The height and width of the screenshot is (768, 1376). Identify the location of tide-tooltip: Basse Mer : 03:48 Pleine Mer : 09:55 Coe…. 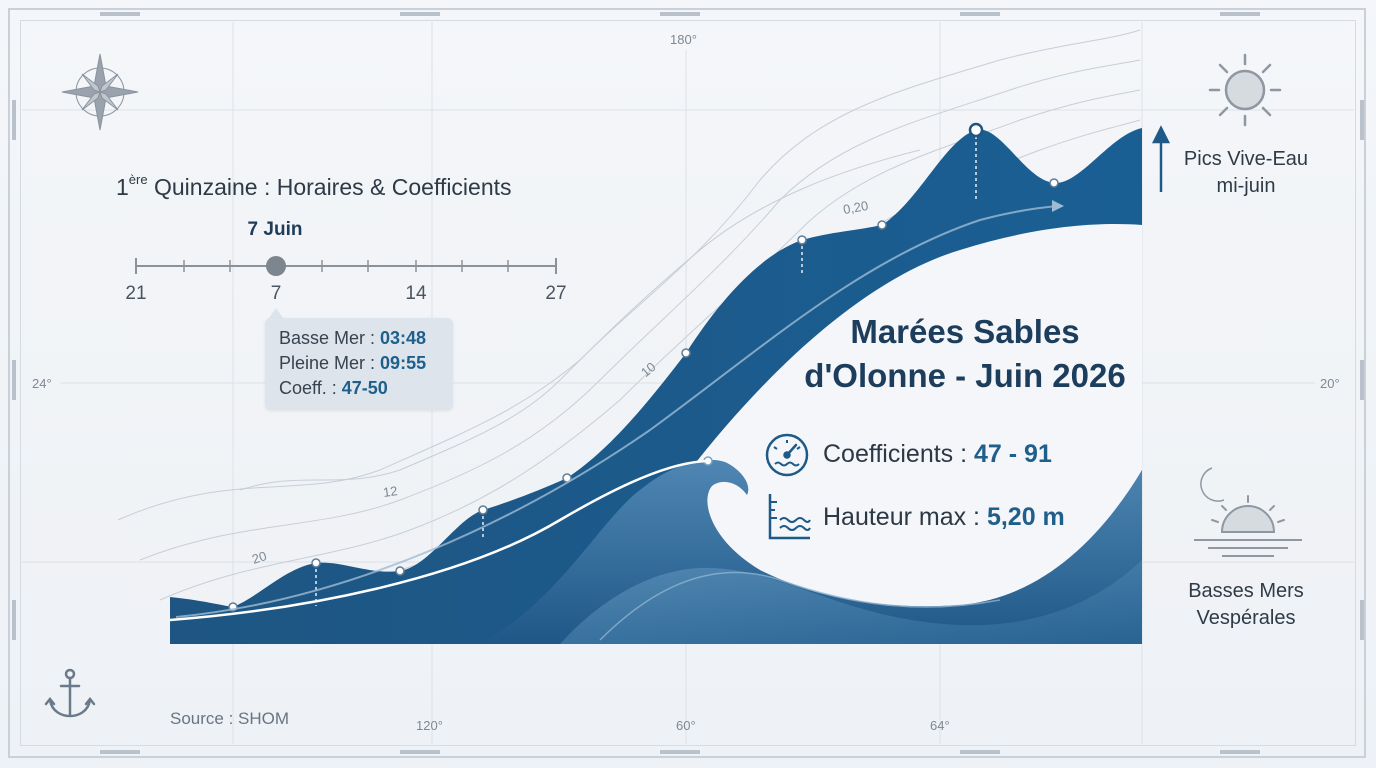
(359, 364).